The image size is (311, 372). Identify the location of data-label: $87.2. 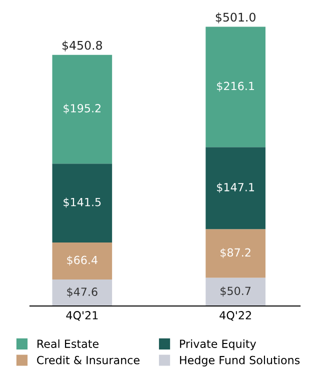
(235, 253).